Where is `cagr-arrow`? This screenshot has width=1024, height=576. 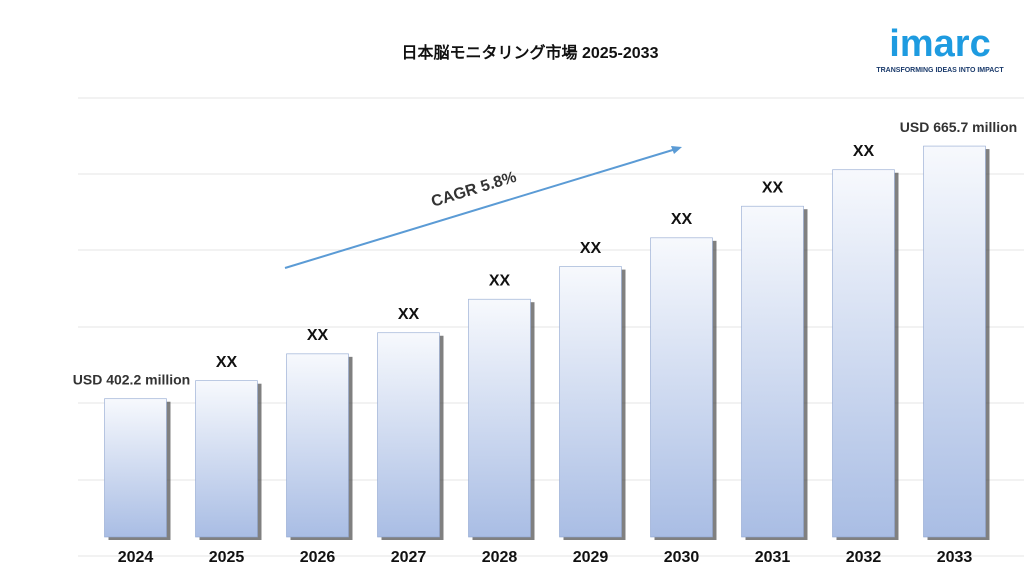 cagr-arrow is located at coordinates (483, 207).